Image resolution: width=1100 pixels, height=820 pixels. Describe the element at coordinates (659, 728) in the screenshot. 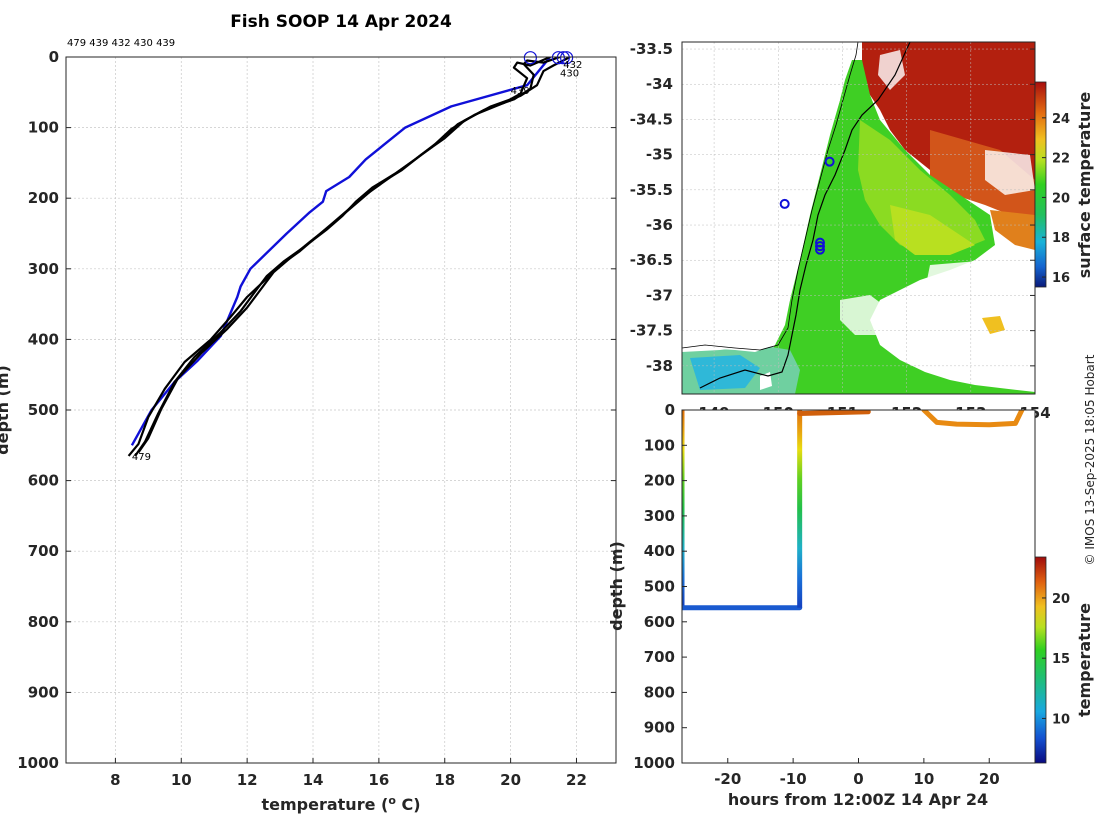

I see `section-y-tick-label: 900` at that location.